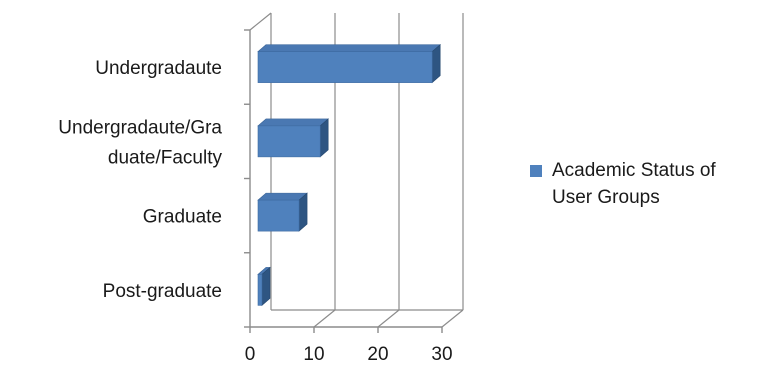 The image size is (760, 376). What do you see at coordinates (260, 21) in the screenshot?
I see `side-wall-top-edge` at bounding box center [260, 21].